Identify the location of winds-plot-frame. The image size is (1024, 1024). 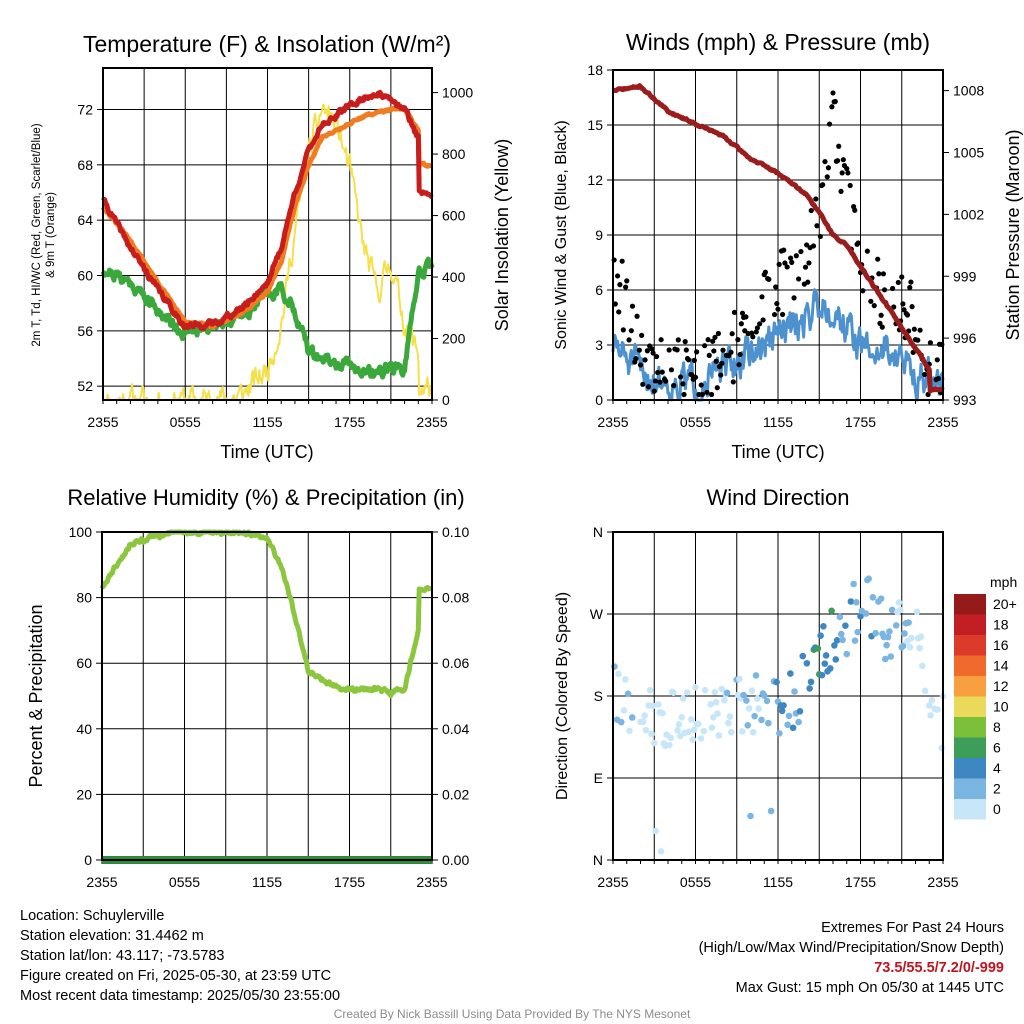
(778, 235).